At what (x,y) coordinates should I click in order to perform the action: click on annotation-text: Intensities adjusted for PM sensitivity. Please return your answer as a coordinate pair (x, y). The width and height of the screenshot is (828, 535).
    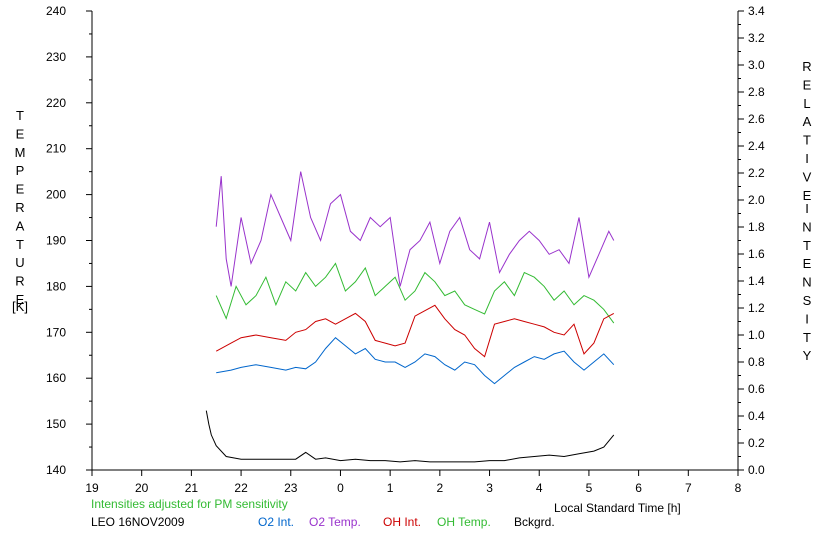
    Looking at the image, I should click on (189, 504).